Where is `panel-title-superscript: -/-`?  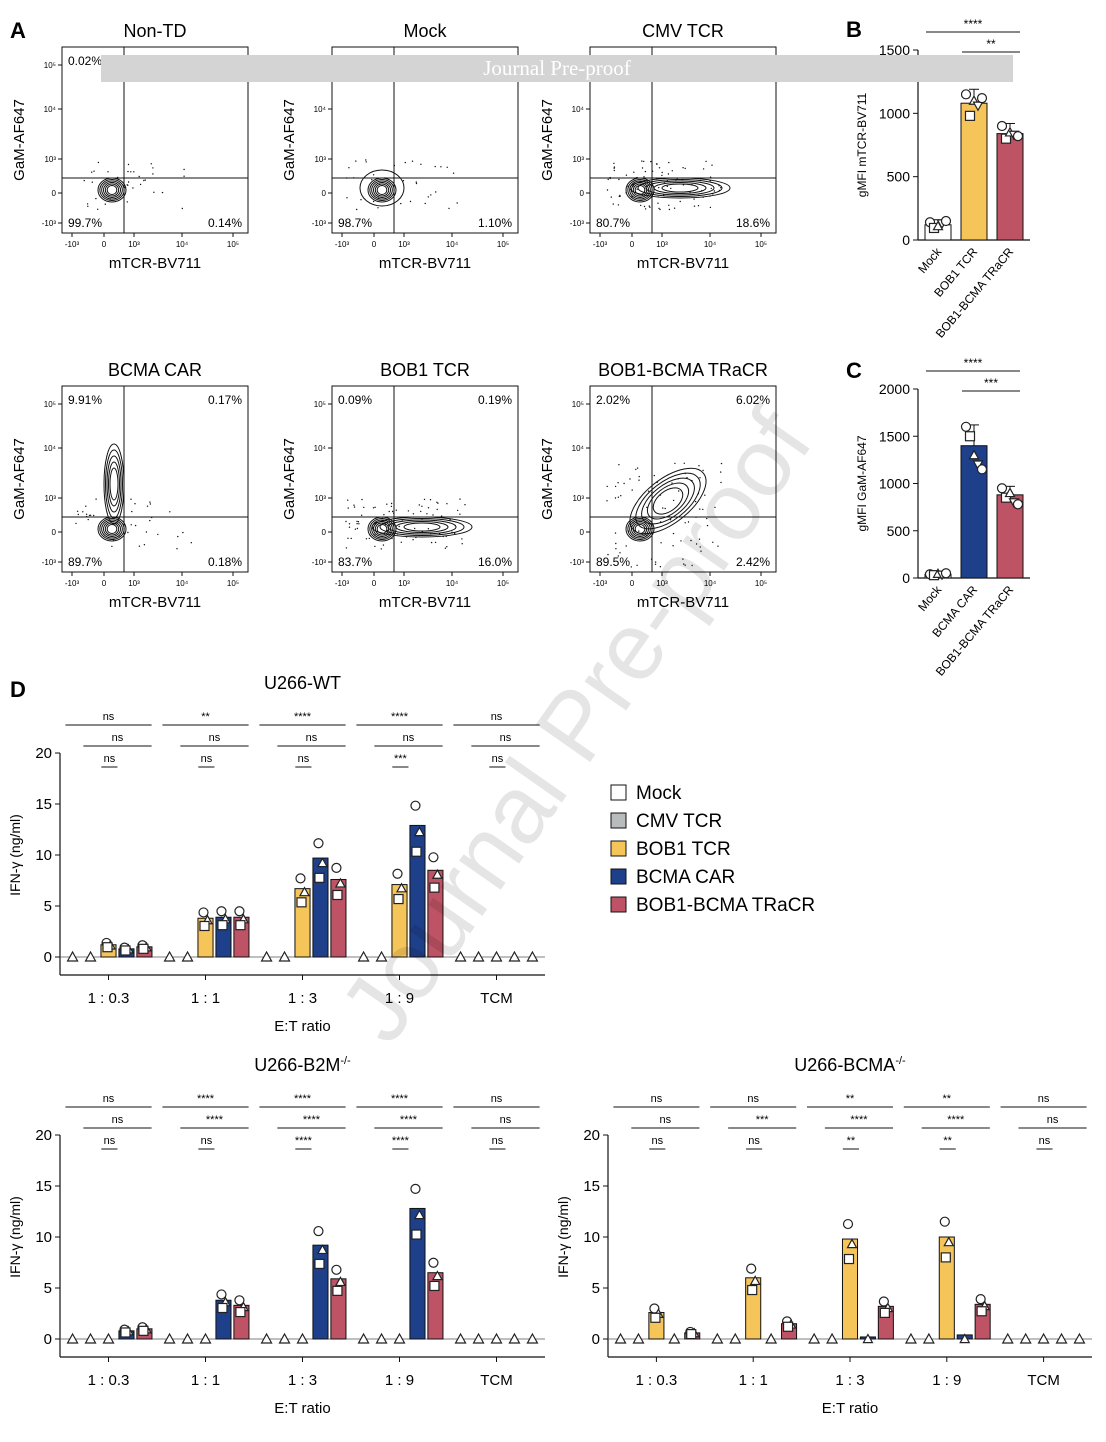 panel-title-superscript: -/- is located at coordinates (900, 1061).